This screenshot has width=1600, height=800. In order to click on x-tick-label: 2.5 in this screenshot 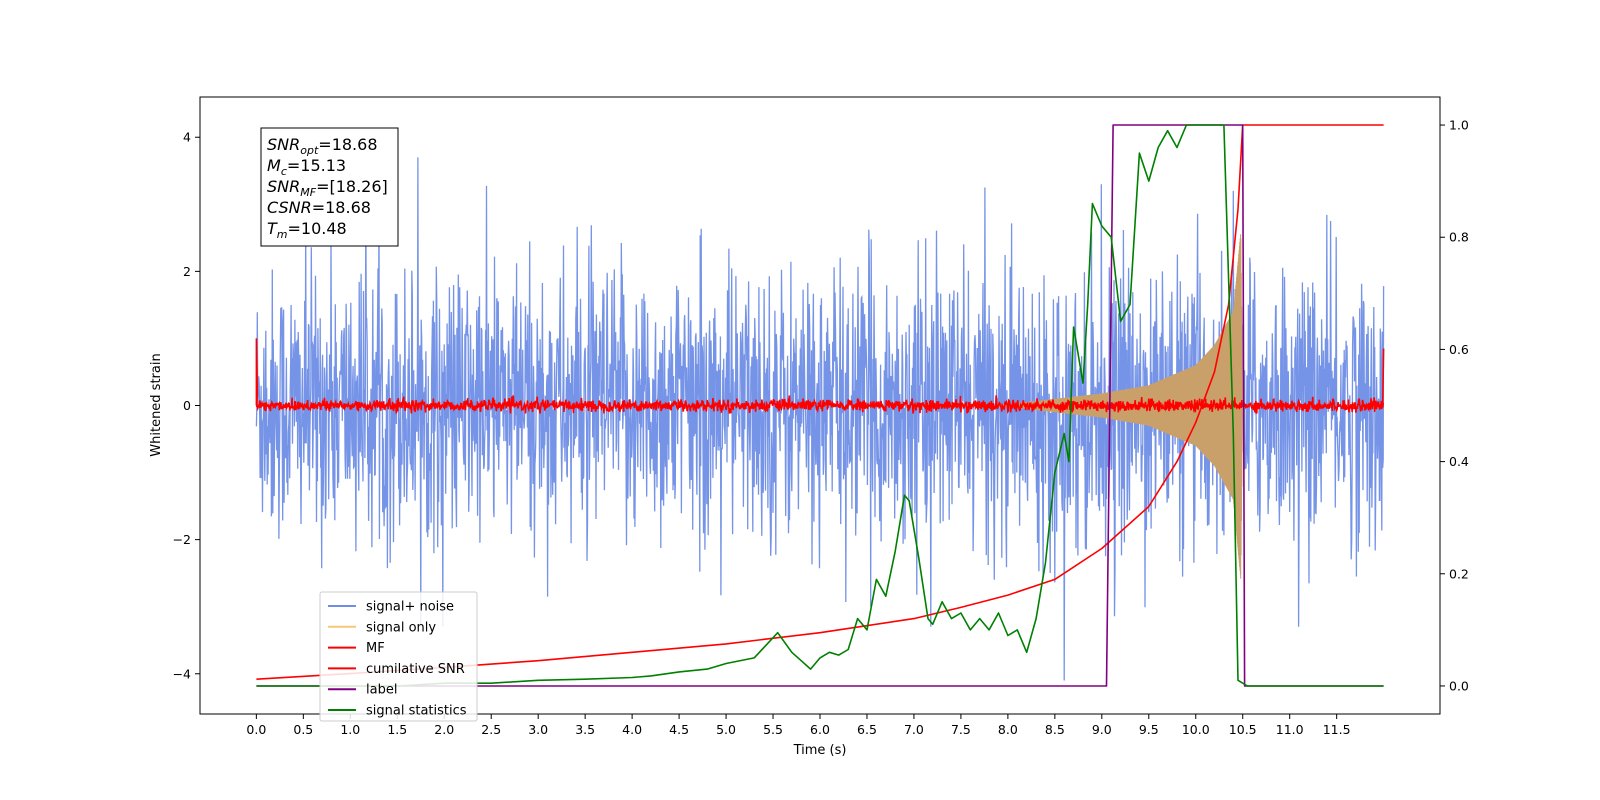, I will do `click(491, 729)`.